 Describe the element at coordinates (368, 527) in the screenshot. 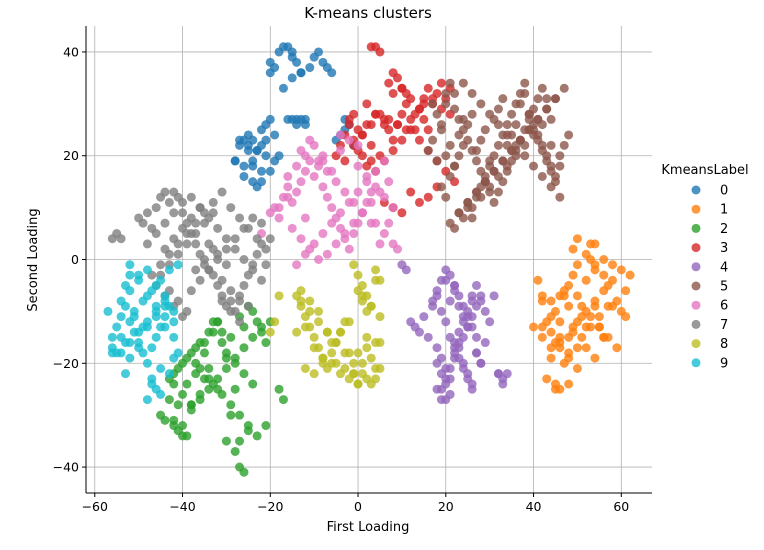

I see `x-axis-label: First Loading` at that location.